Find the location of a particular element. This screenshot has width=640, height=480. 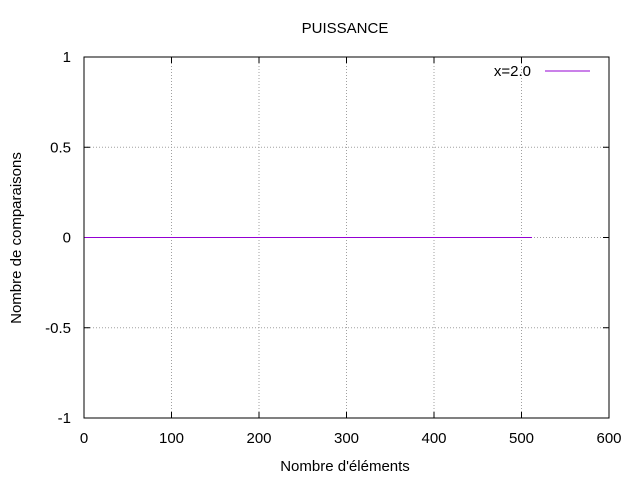

y-tick-label: 0 is located at coordinates (67, 238).